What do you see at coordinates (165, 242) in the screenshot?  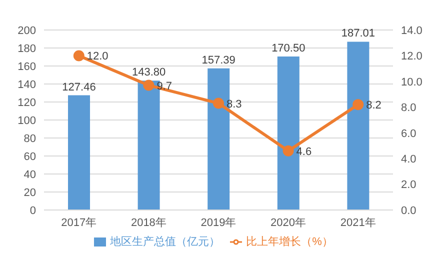 I see `legend-label: 地区生产总值（亿元）` at bounding box center [165, 242].